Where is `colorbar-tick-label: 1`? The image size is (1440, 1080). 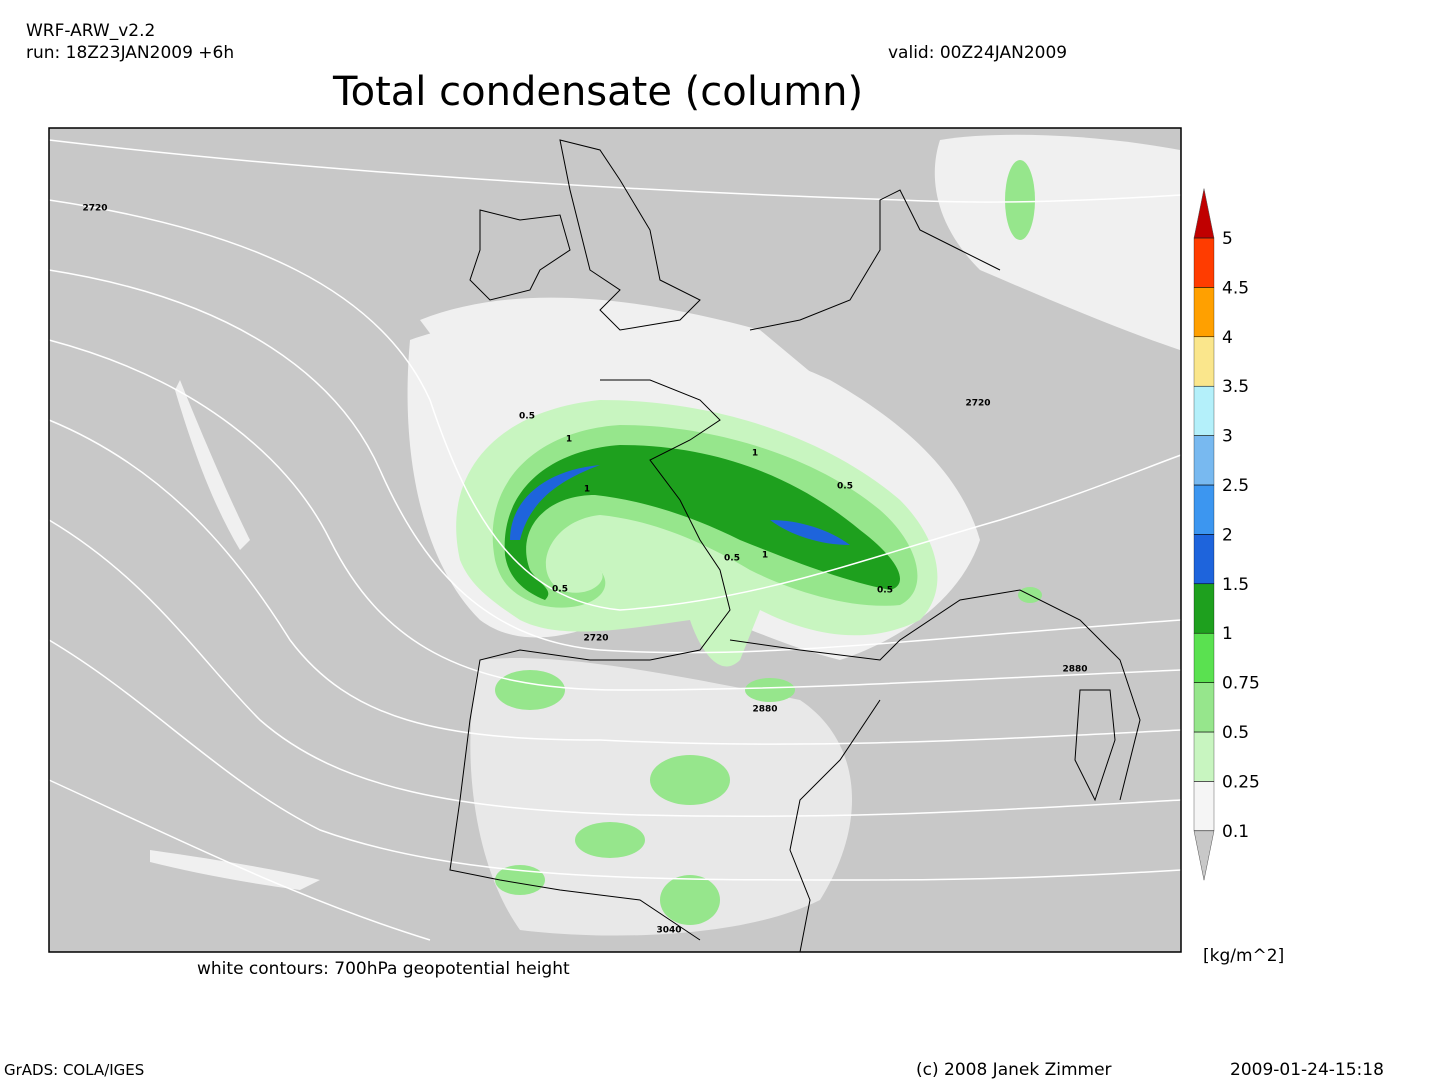 colorbar-tick-label: 1 is located at coordinates (1227, 634).